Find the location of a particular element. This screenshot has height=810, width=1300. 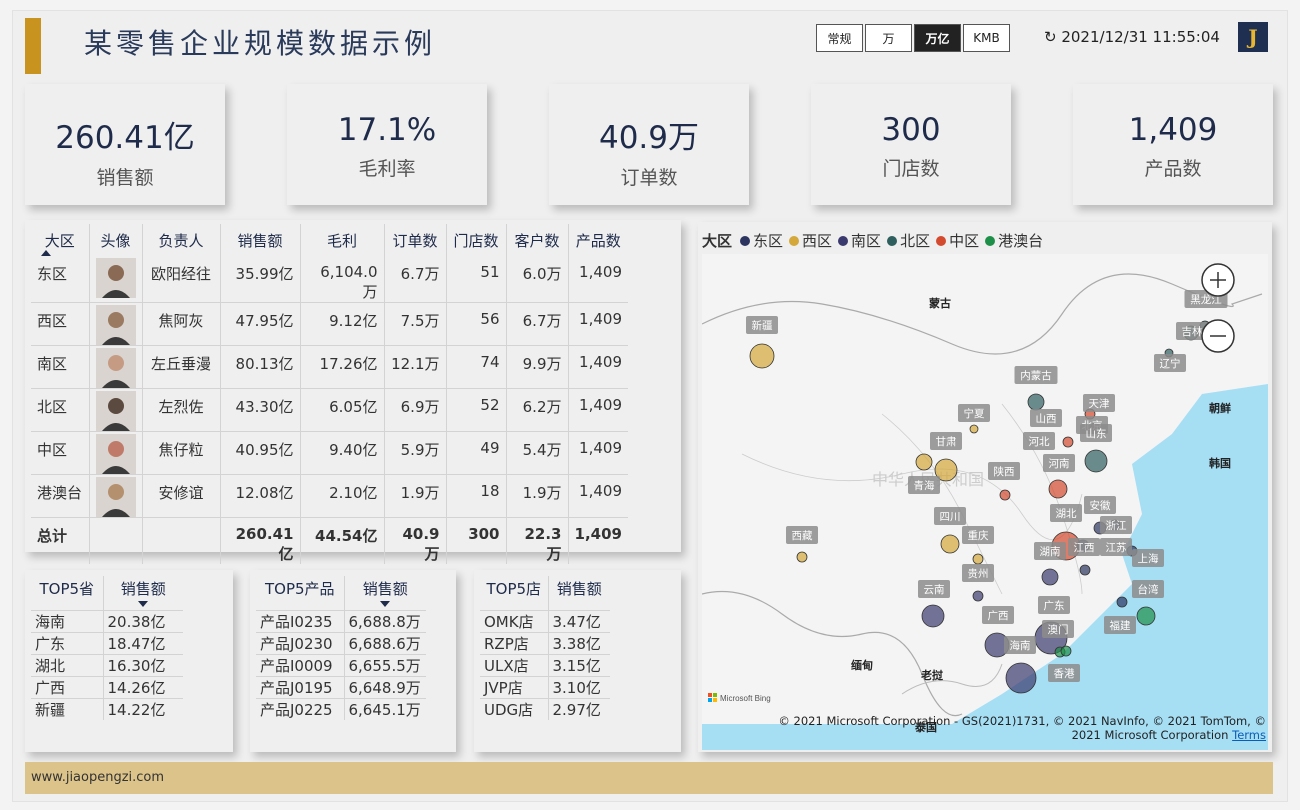

zoom-in-button is located at coordinates (1218, 280).